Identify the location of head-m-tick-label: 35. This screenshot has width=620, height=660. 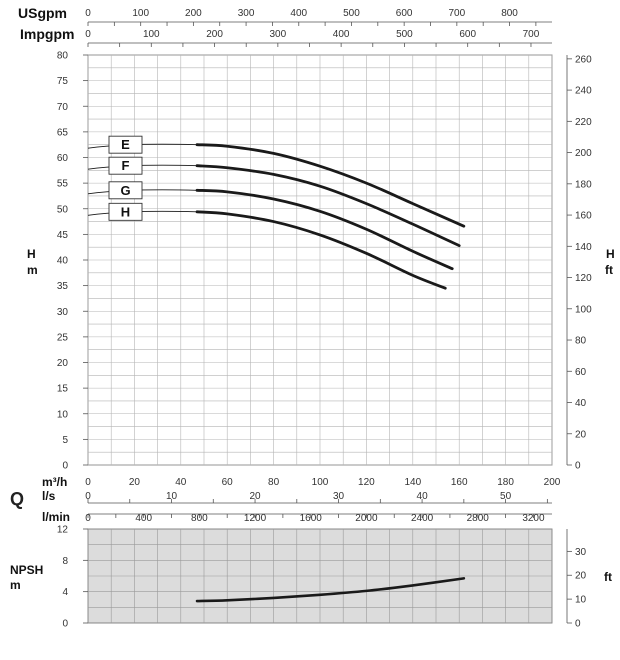
(63, 286).